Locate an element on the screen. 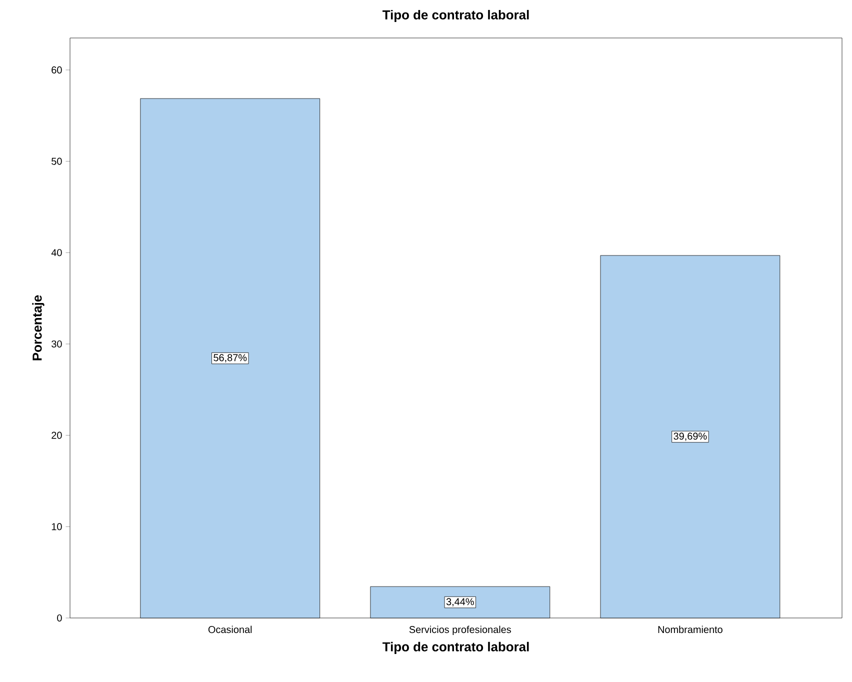  data-label: 39,69% is located at coordinates (690, 436).